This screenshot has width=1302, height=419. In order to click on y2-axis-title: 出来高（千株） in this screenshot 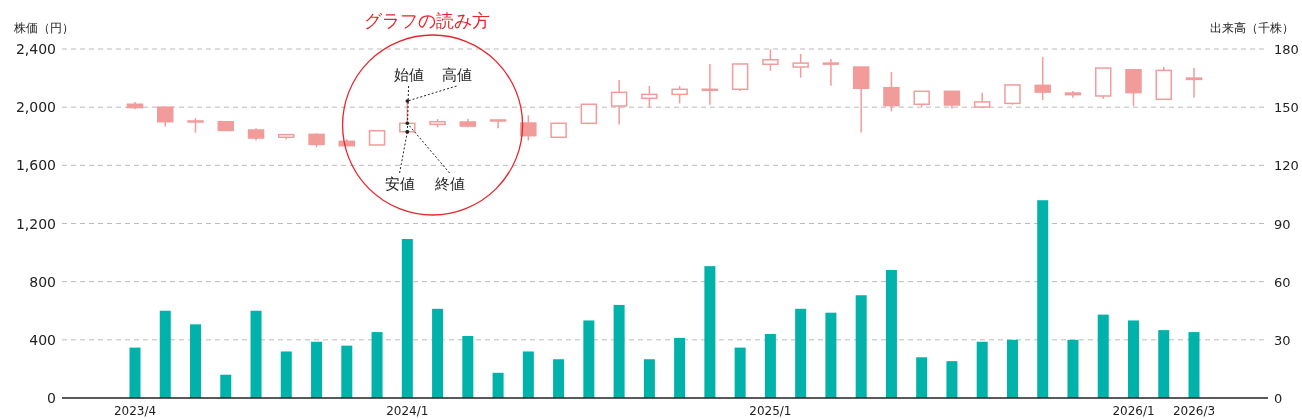, I will do `click(1252, 28)`.